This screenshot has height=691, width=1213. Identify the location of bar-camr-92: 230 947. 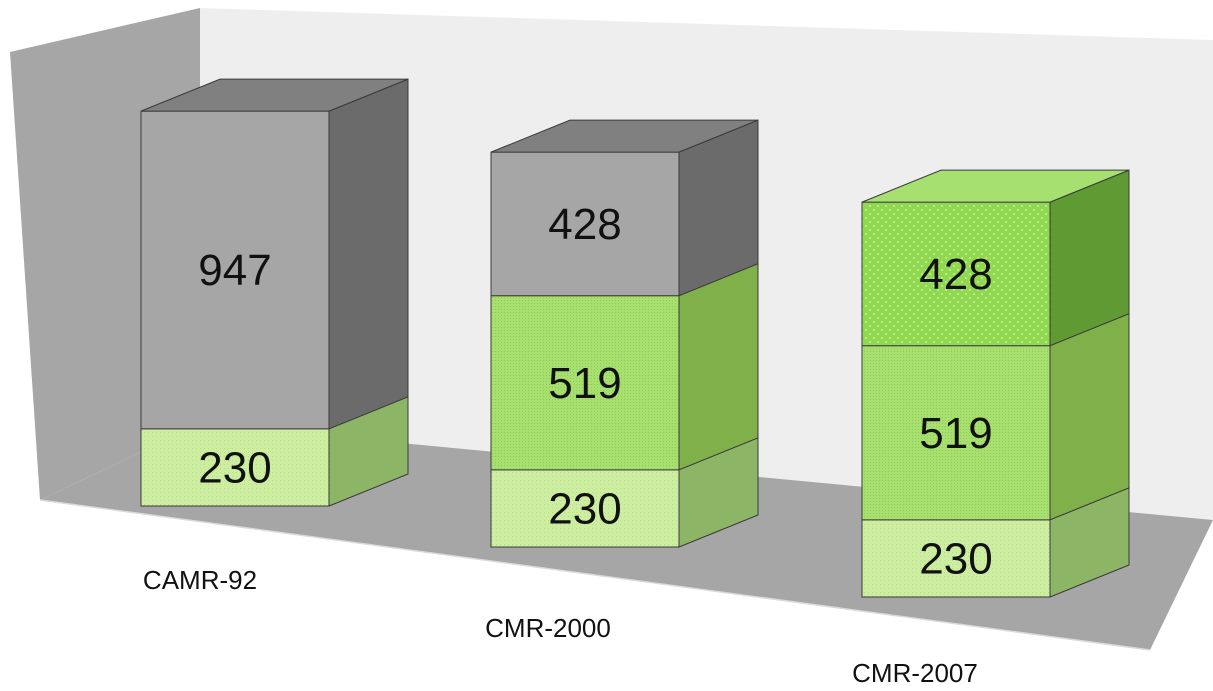
(274, 292).